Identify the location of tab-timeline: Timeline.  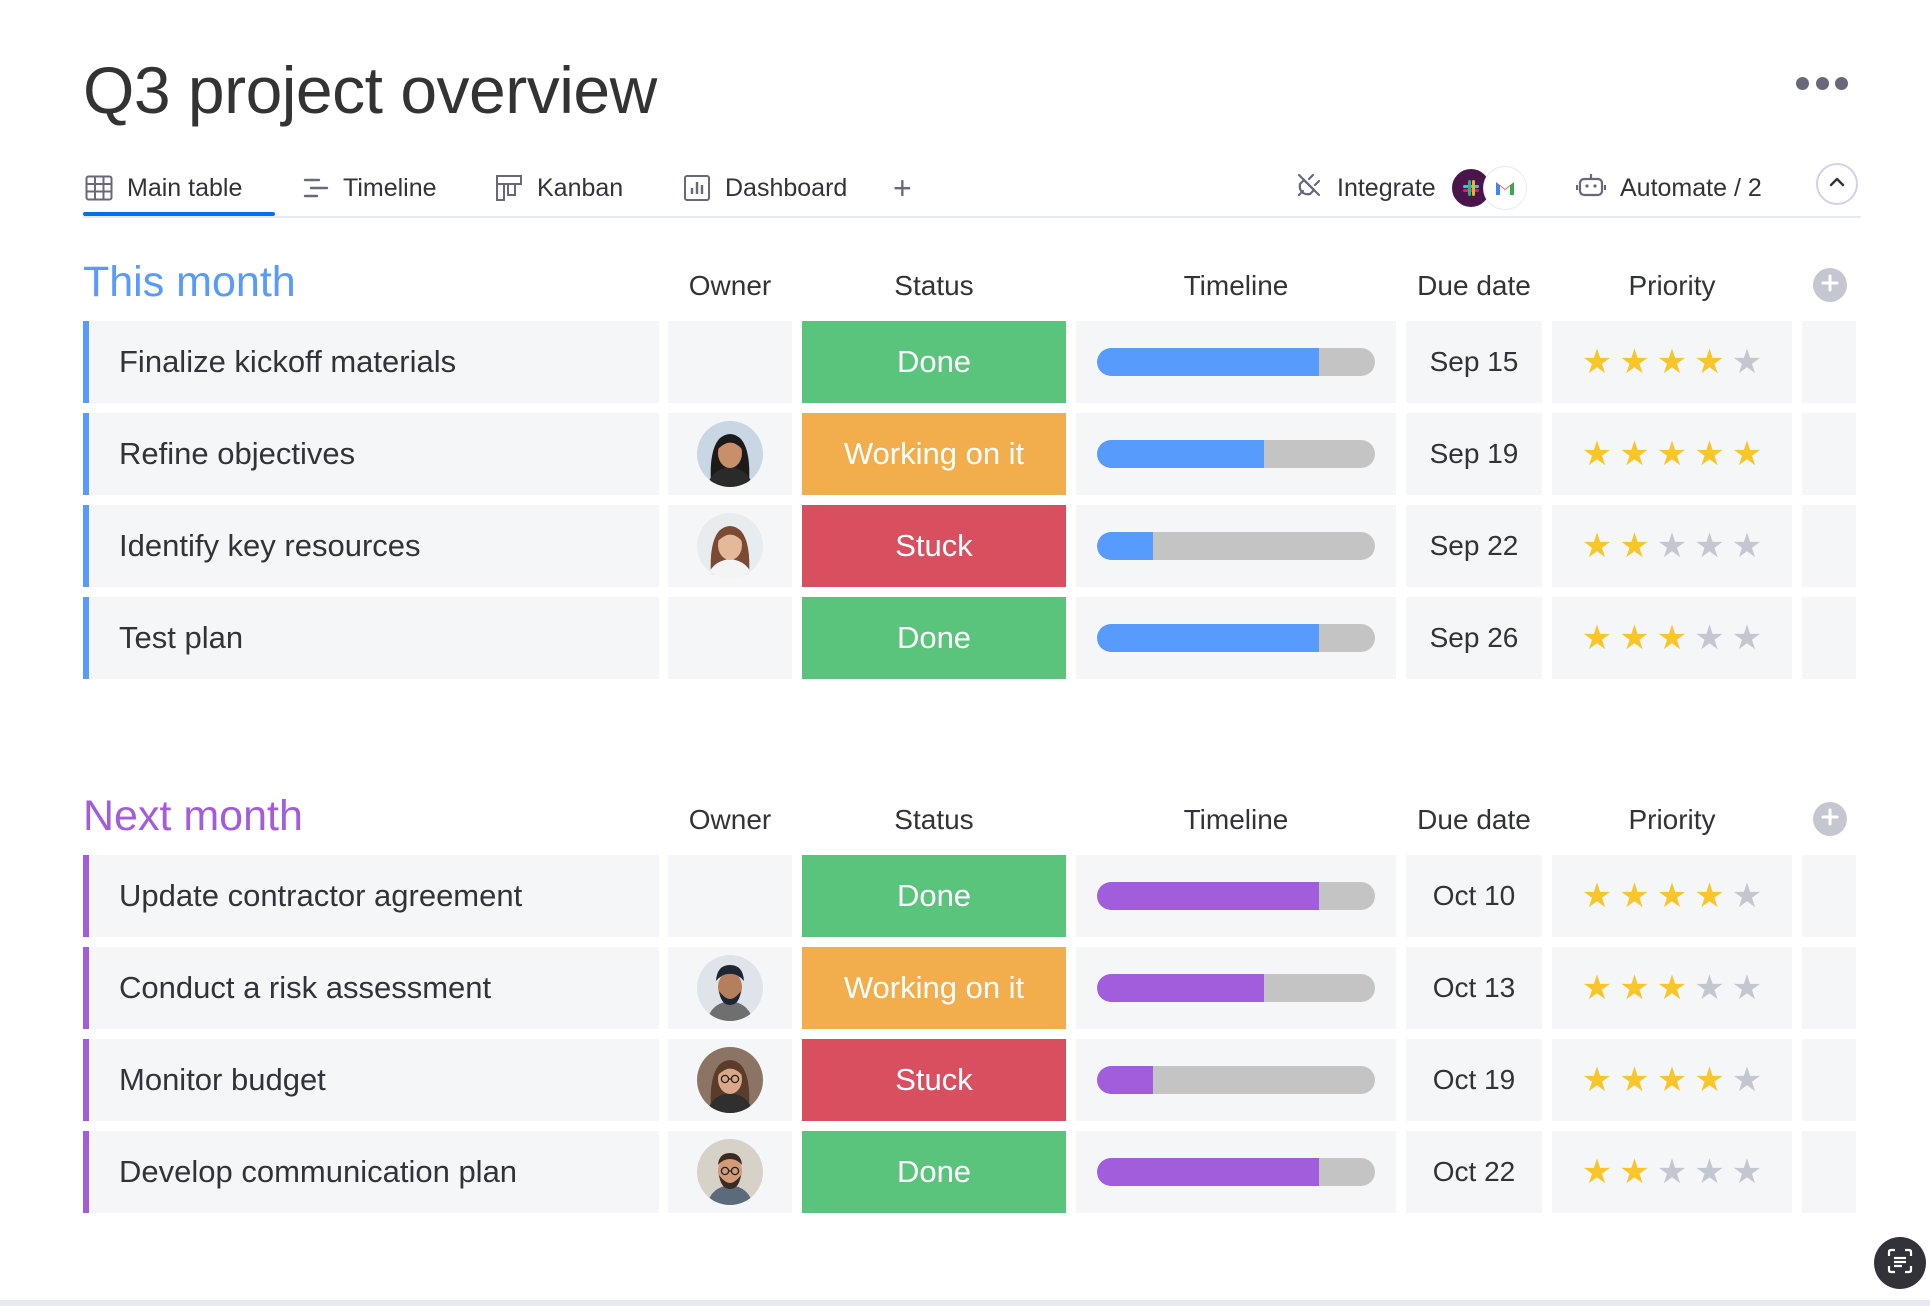
(370, 188).